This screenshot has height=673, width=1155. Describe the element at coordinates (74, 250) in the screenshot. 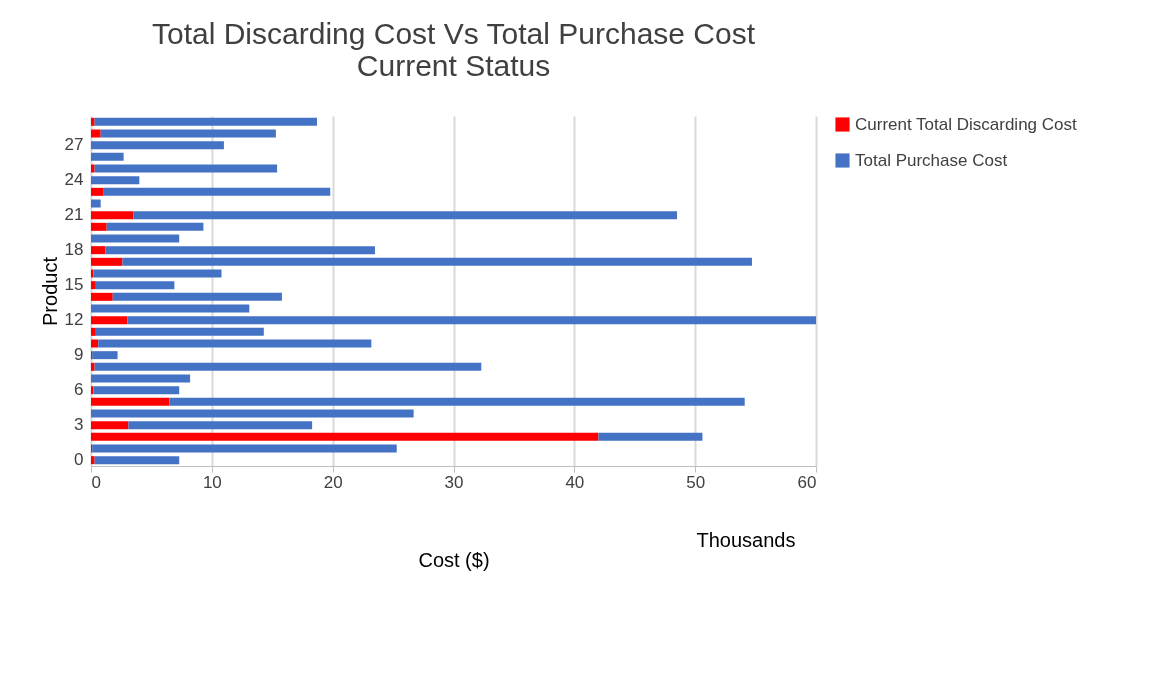

I see `y-tick-label: 18` at that location.